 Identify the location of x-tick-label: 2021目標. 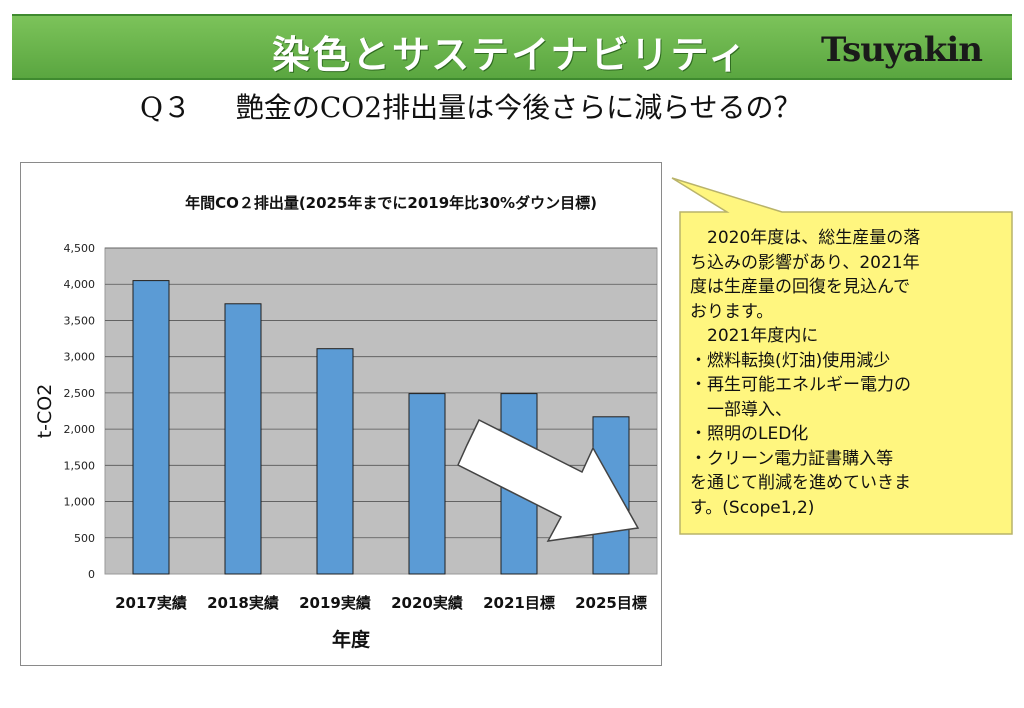
(519, 603).